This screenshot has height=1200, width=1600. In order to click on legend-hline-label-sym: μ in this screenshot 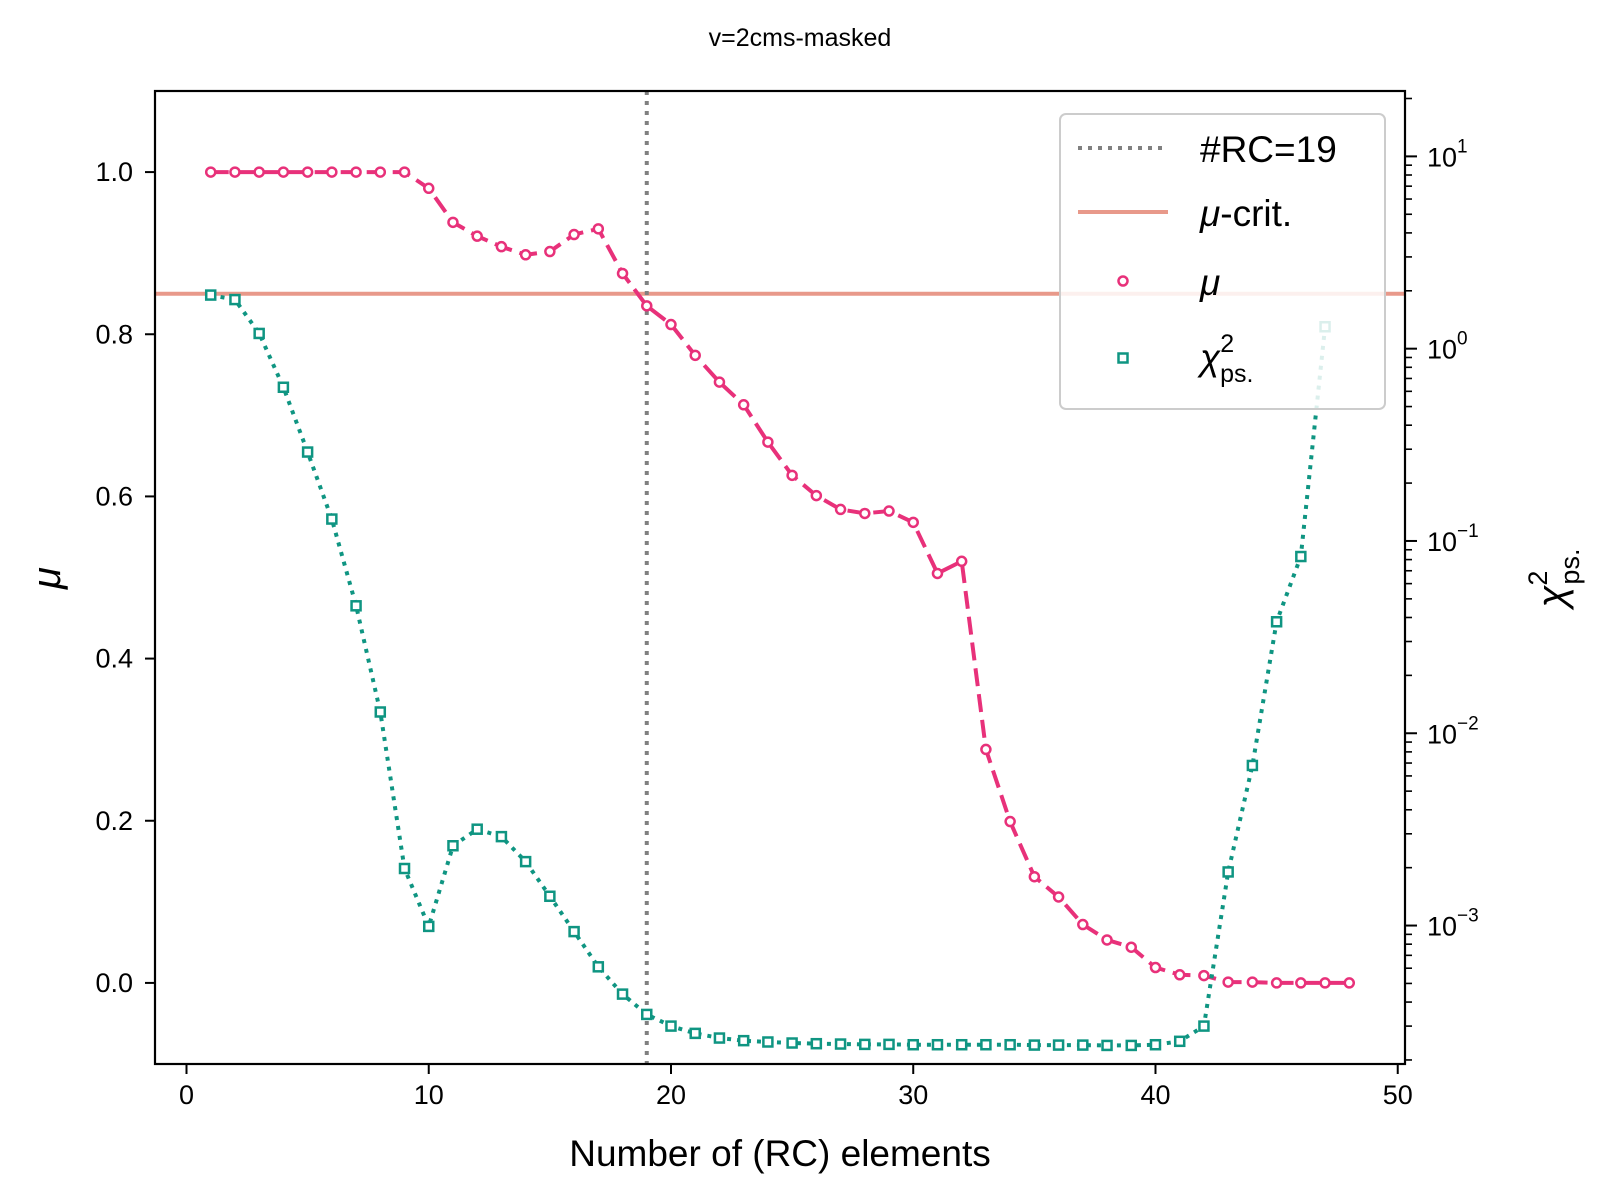, I will do `click(1209, 213)`.